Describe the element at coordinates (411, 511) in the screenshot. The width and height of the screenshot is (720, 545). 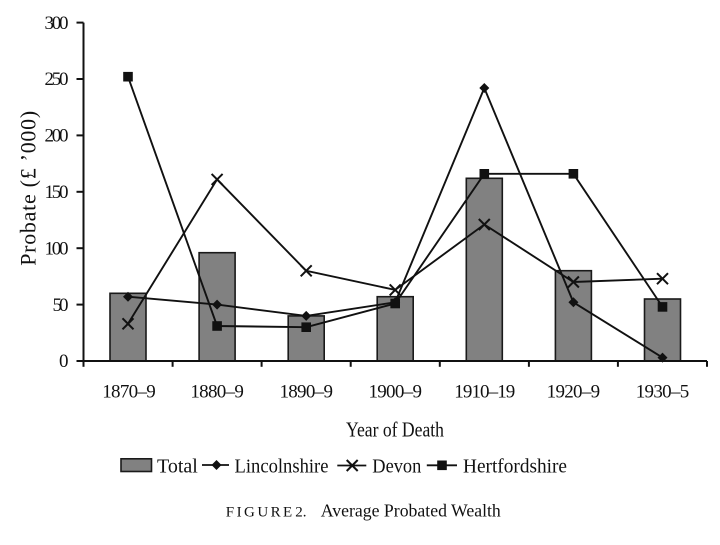
I see `svg-text: Average Probated Wealth` at that location.